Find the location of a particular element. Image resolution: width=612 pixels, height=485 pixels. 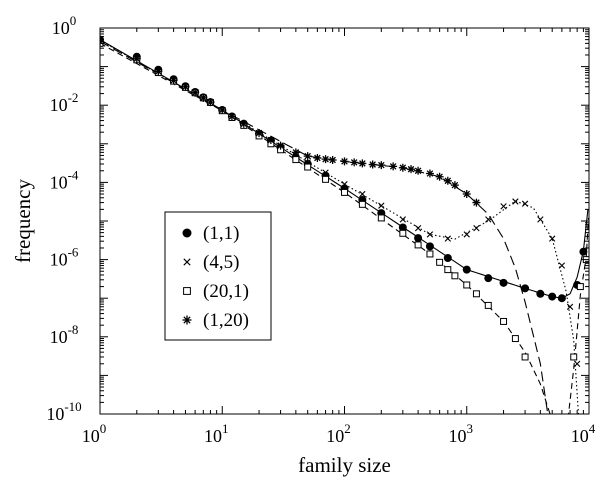

y-tick-label: 10-10 is located at coordinates (63, 411).